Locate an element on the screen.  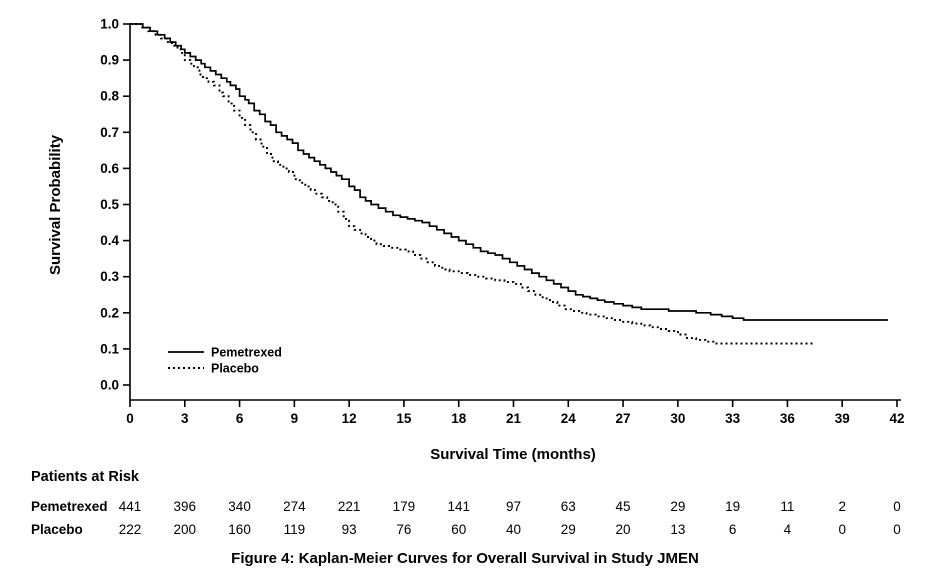
y-tick-label: 0.4 is located at coordinates (109, 240).